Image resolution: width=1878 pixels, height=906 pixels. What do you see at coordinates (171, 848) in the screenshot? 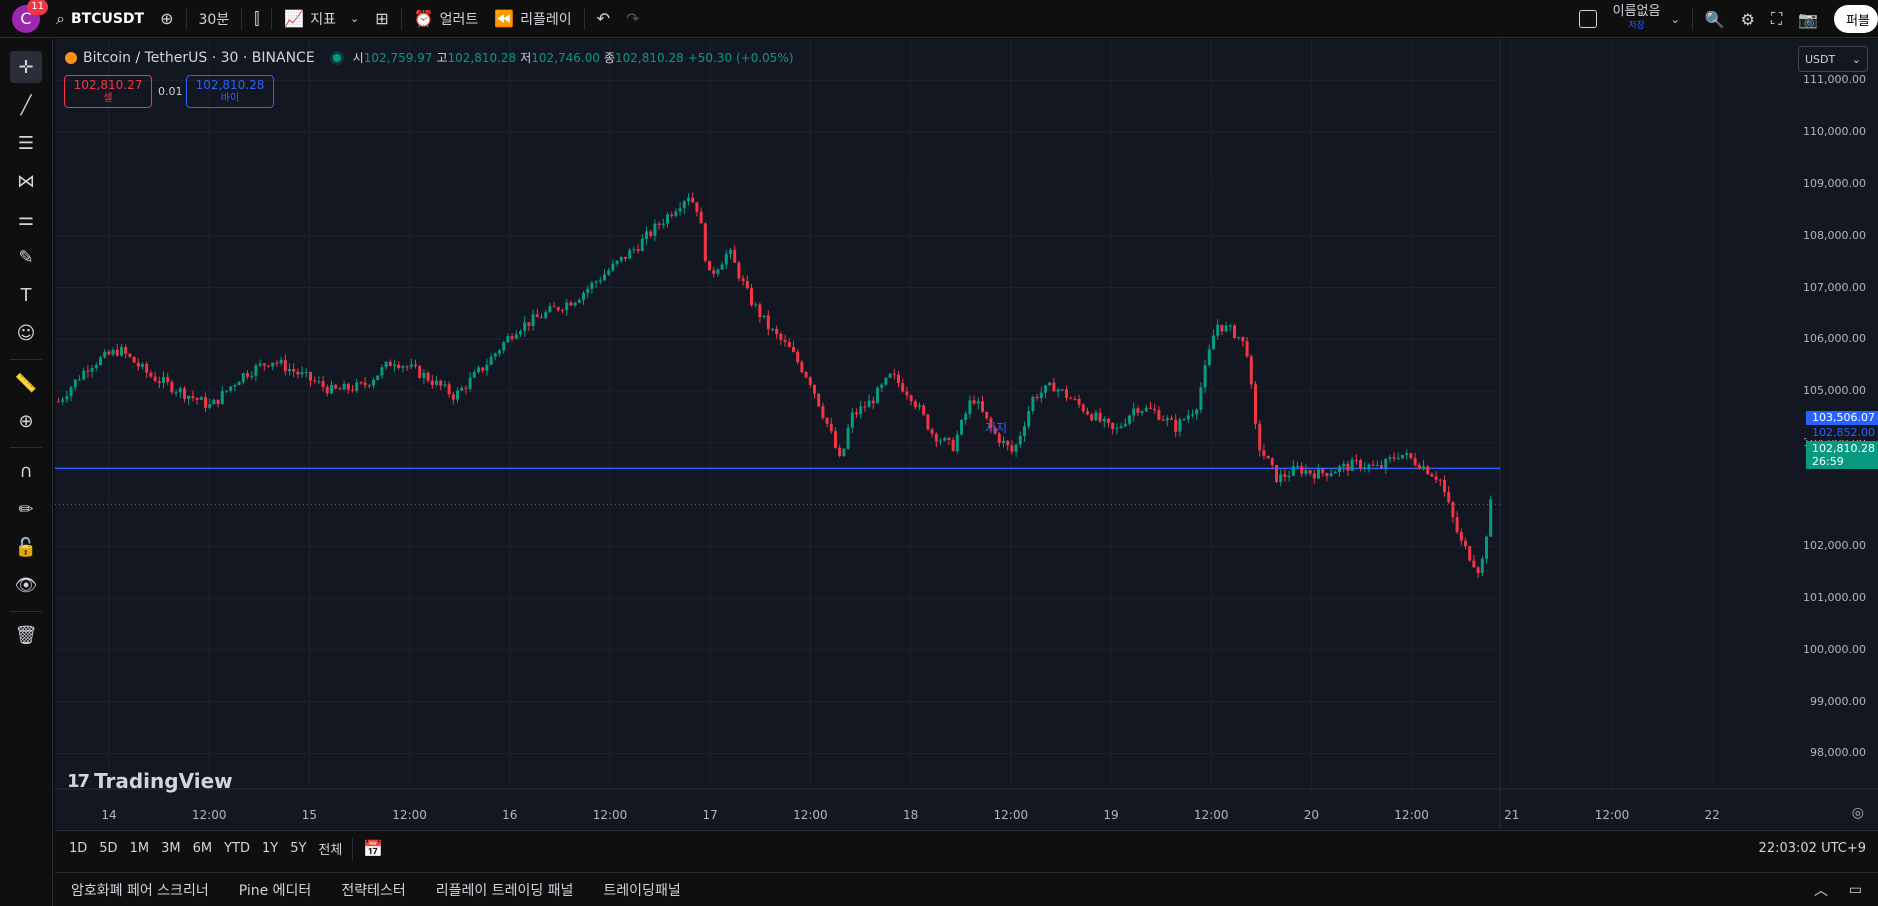
I see `range-button: 3M` at bounding box center [171, 848].